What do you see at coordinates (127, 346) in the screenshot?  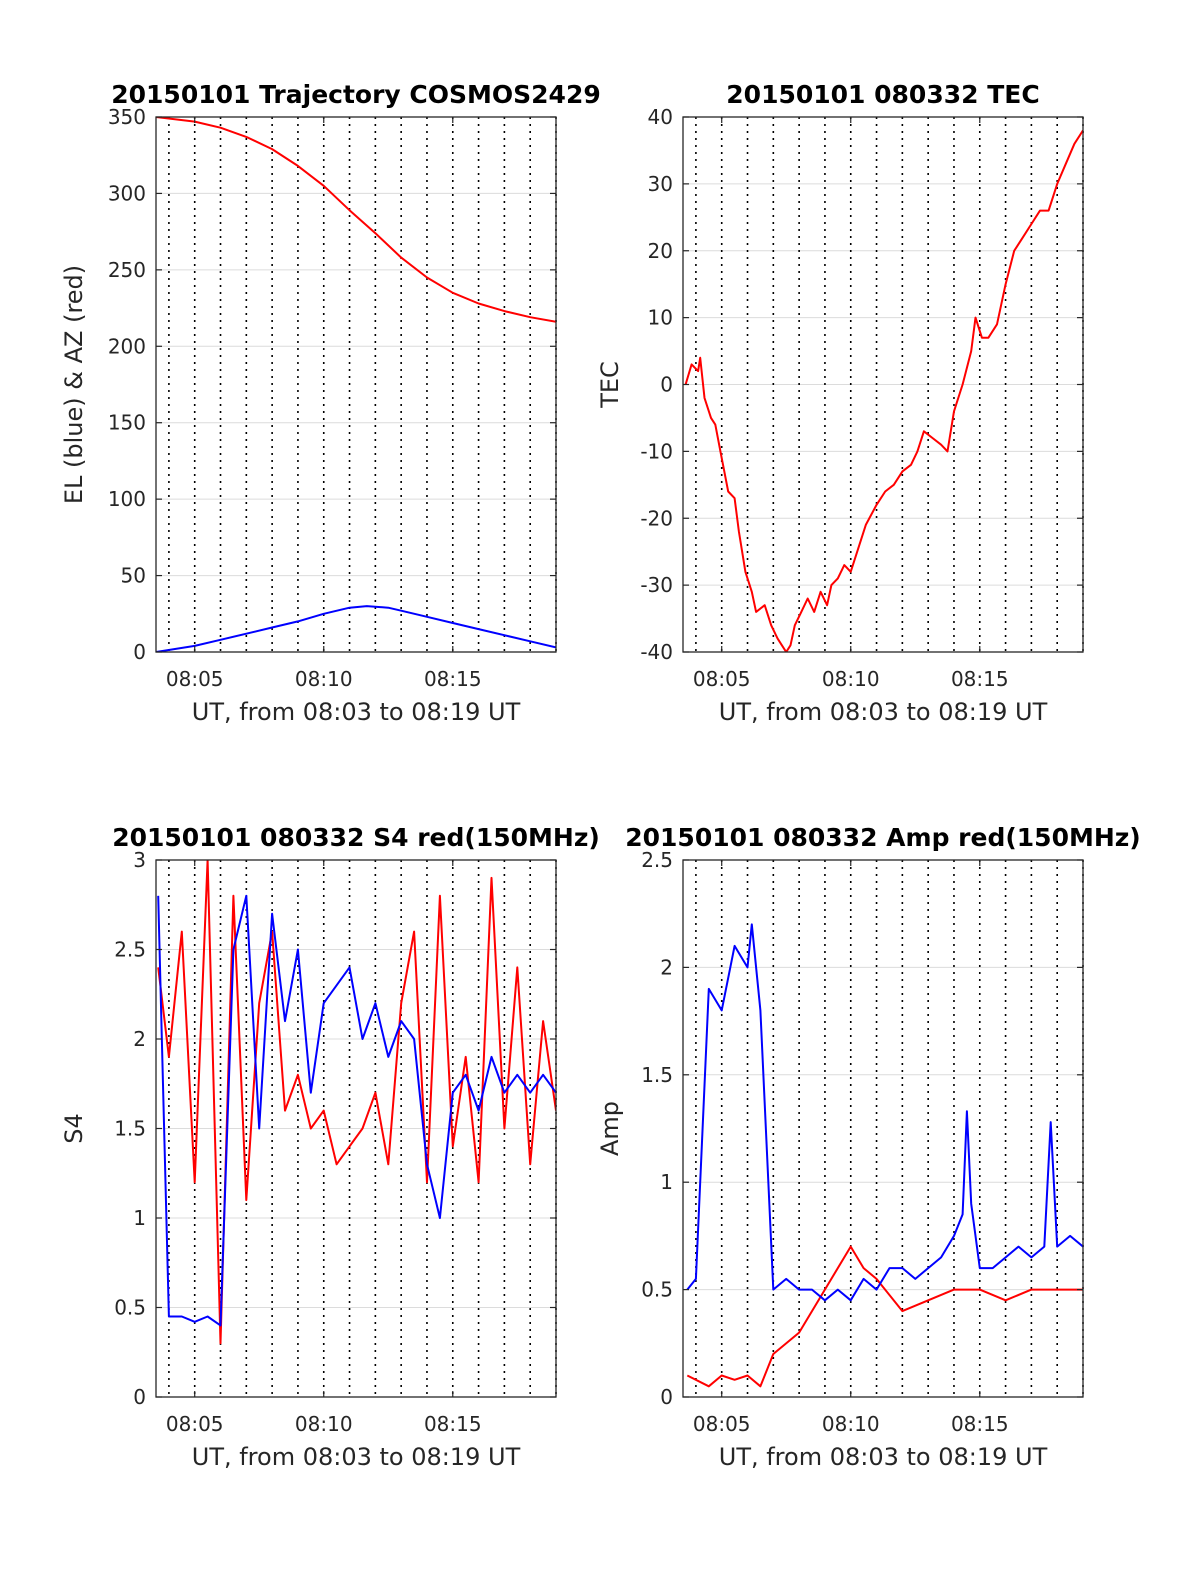 I see `y-tick-label: 200` at bounding box center [127, 346].